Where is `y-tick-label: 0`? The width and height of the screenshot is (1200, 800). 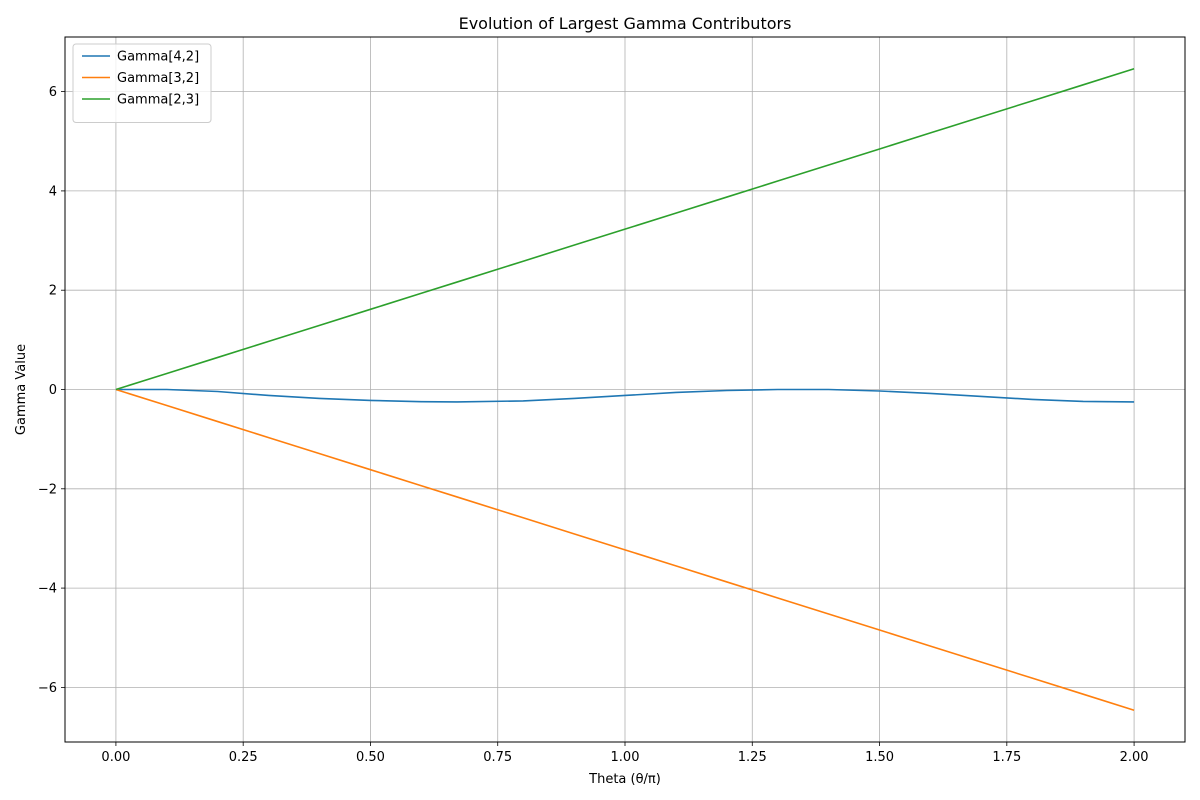 y-tick-label: 0 is located at coordinates (53, 390).